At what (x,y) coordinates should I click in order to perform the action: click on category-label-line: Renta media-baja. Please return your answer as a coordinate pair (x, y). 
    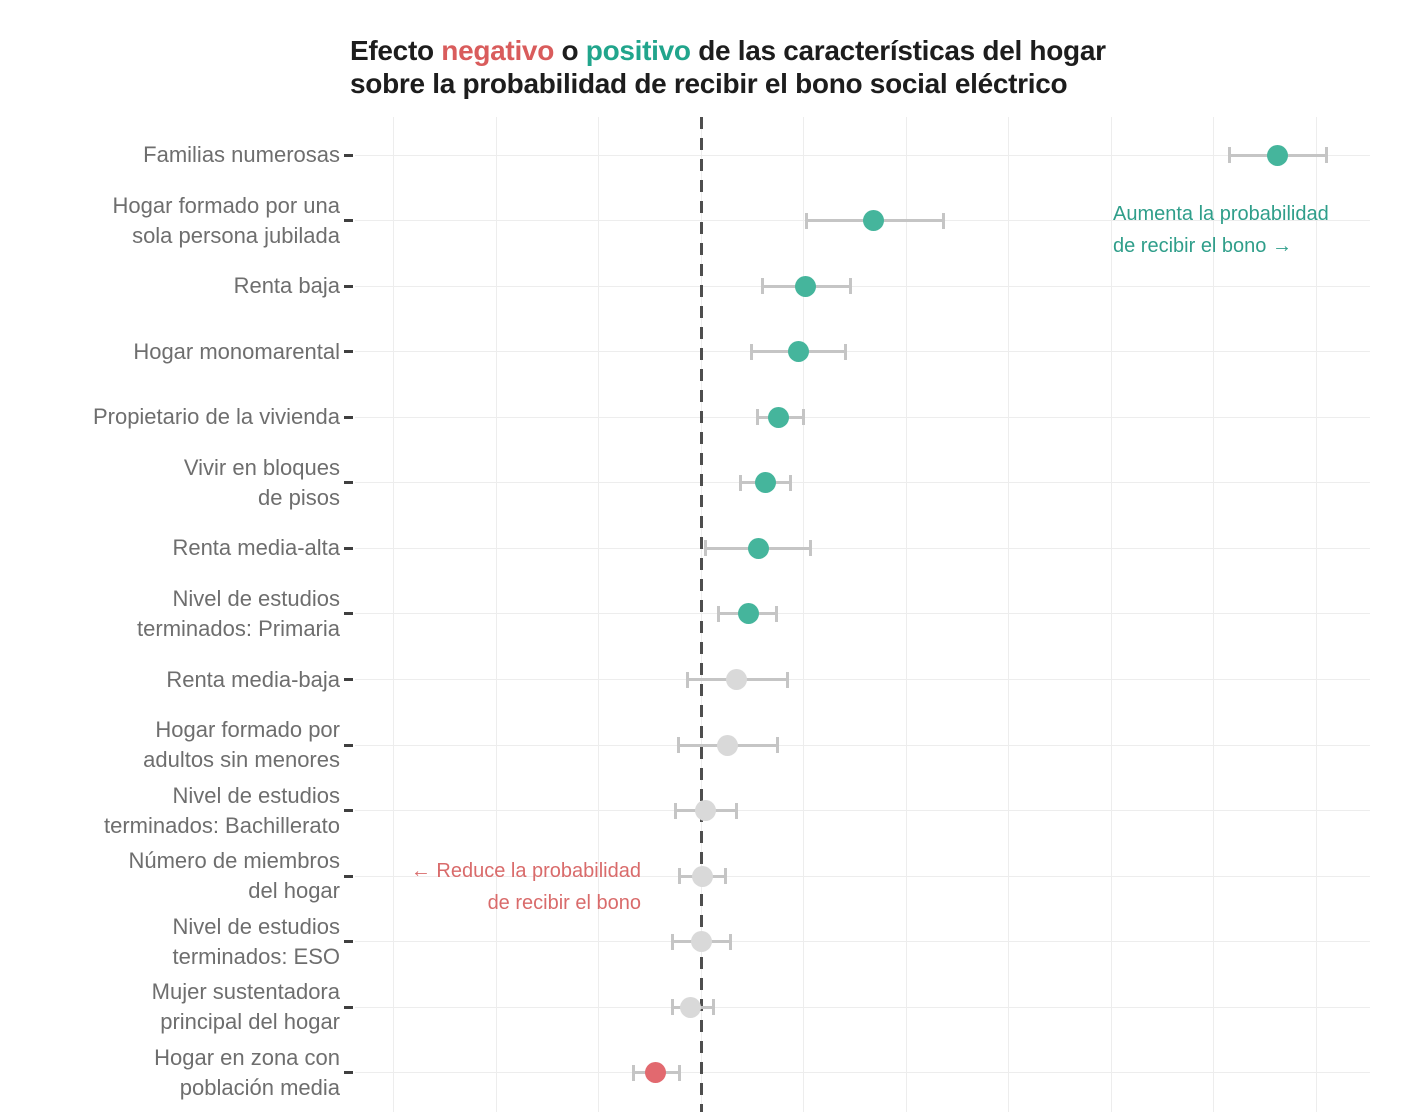
    Looking at the image, I should click on (253, 679).